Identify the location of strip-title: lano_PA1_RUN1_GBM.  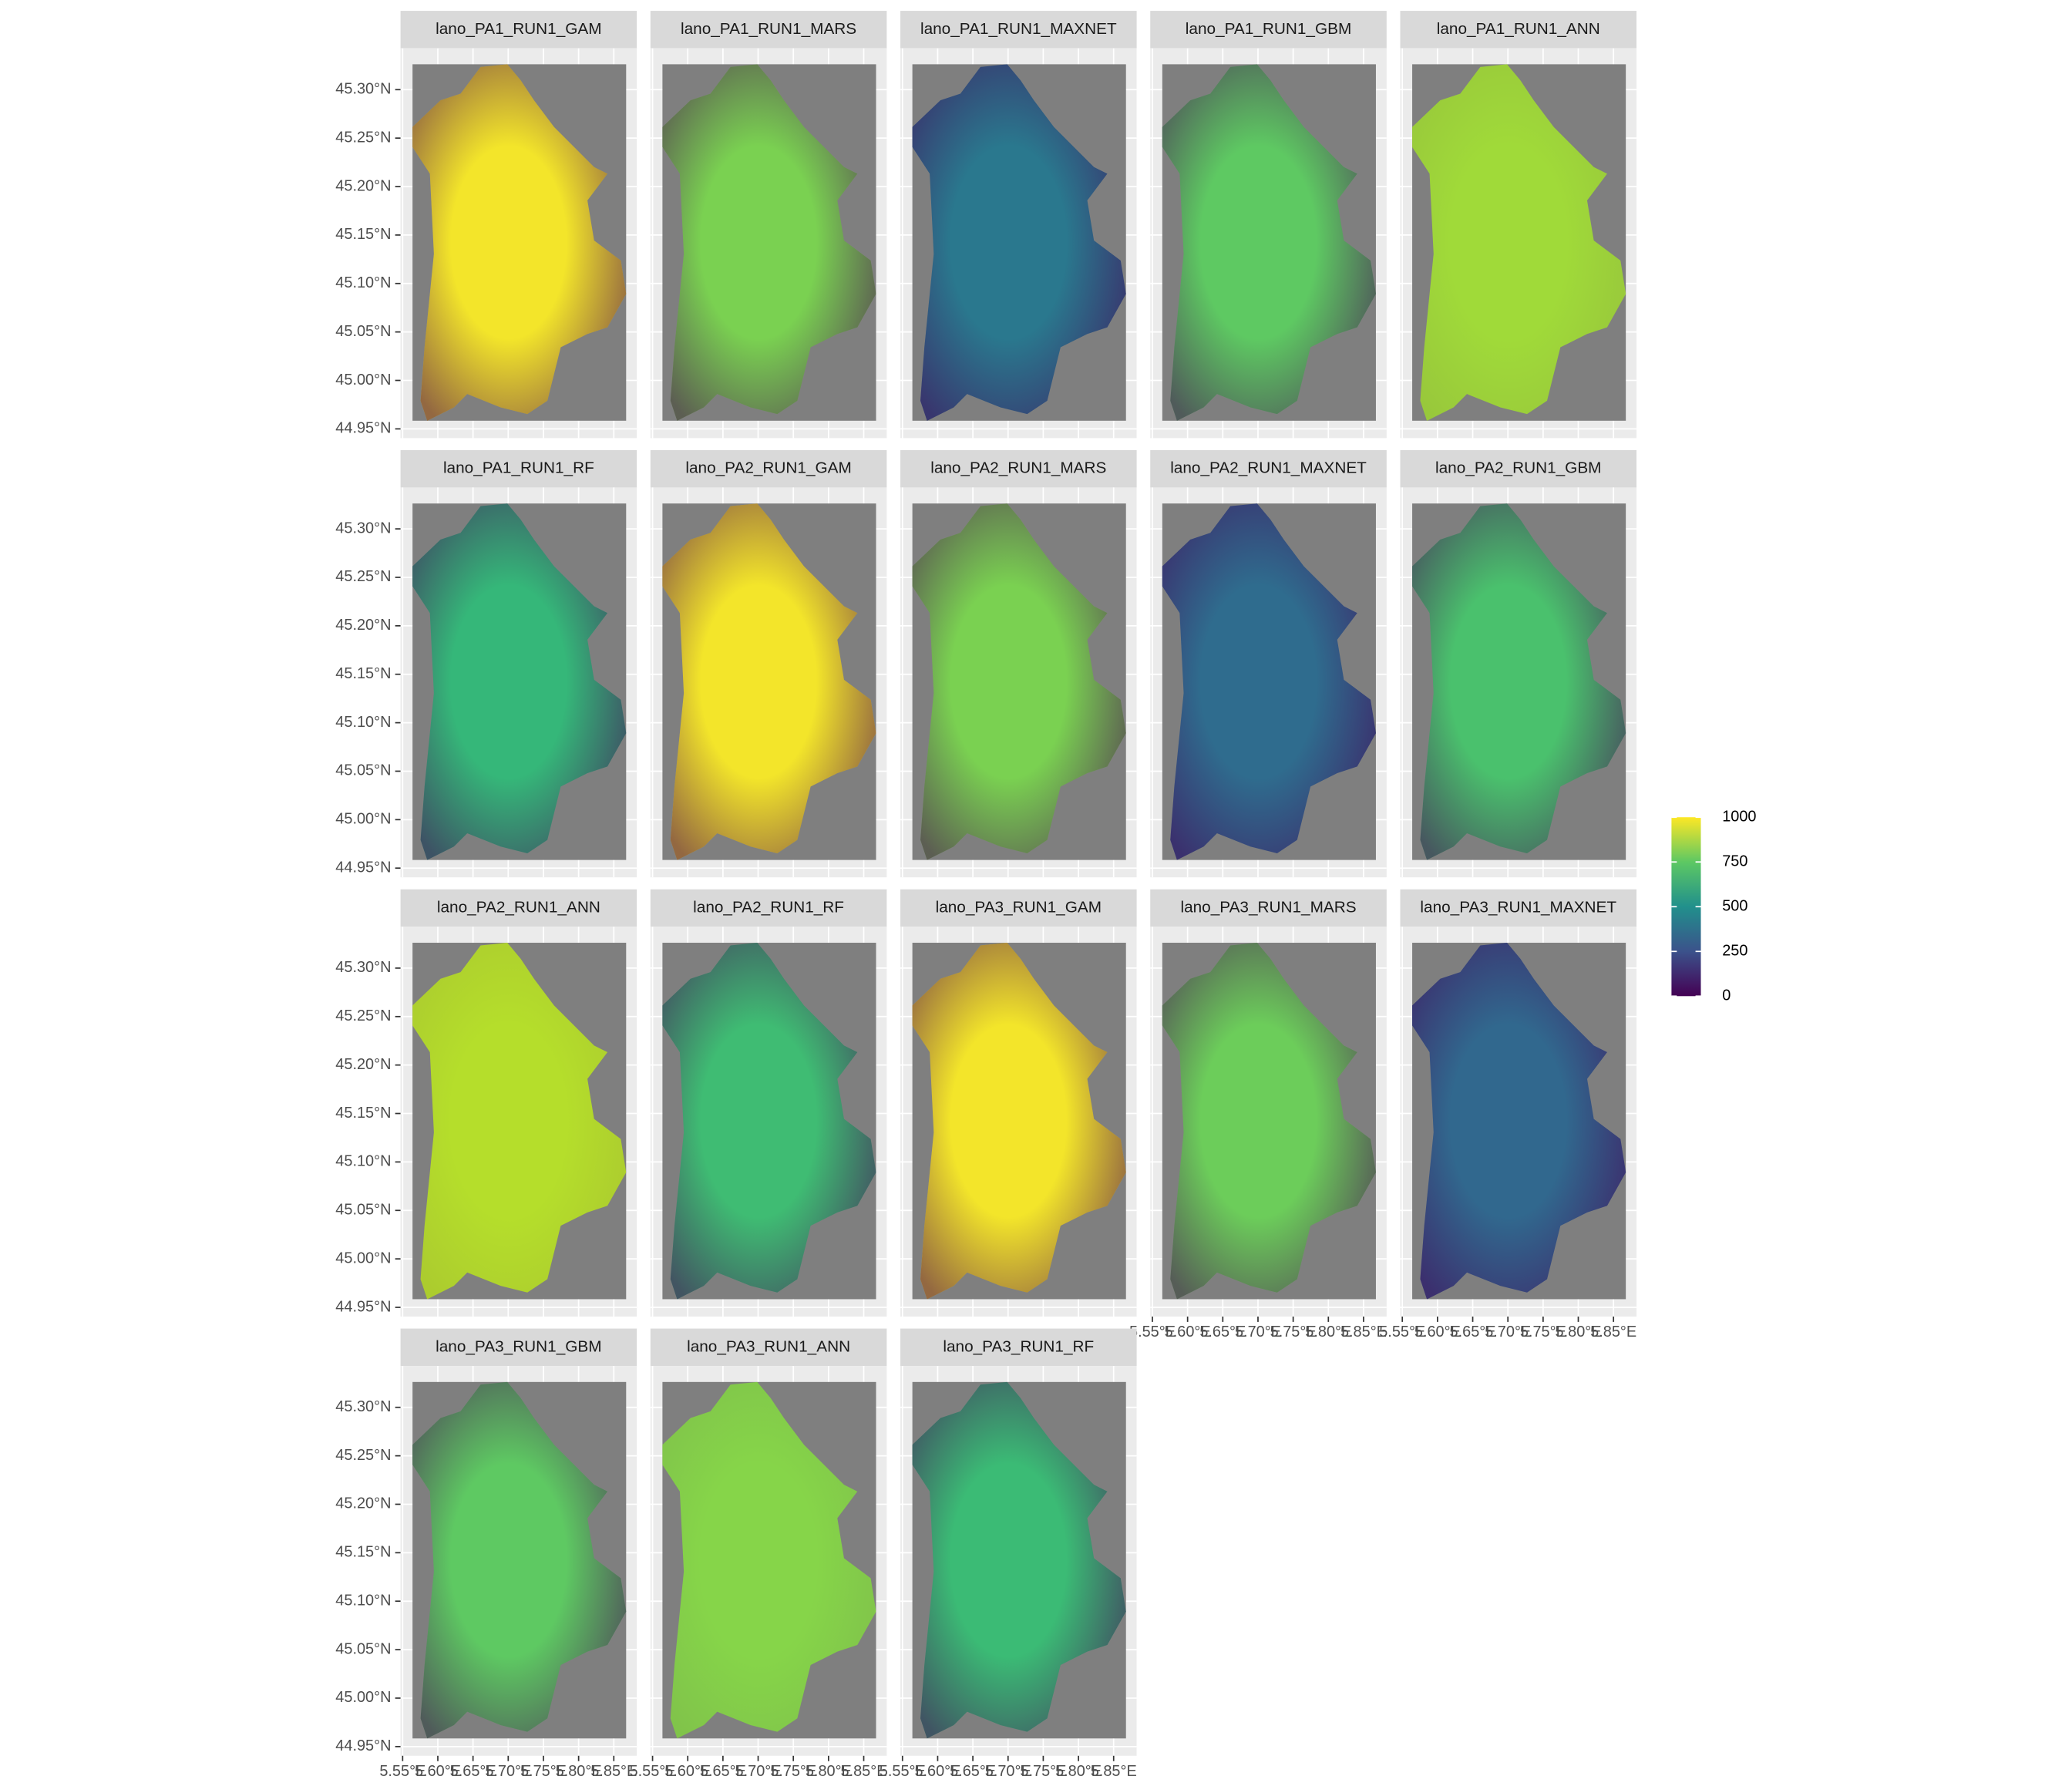
(1268, 29).